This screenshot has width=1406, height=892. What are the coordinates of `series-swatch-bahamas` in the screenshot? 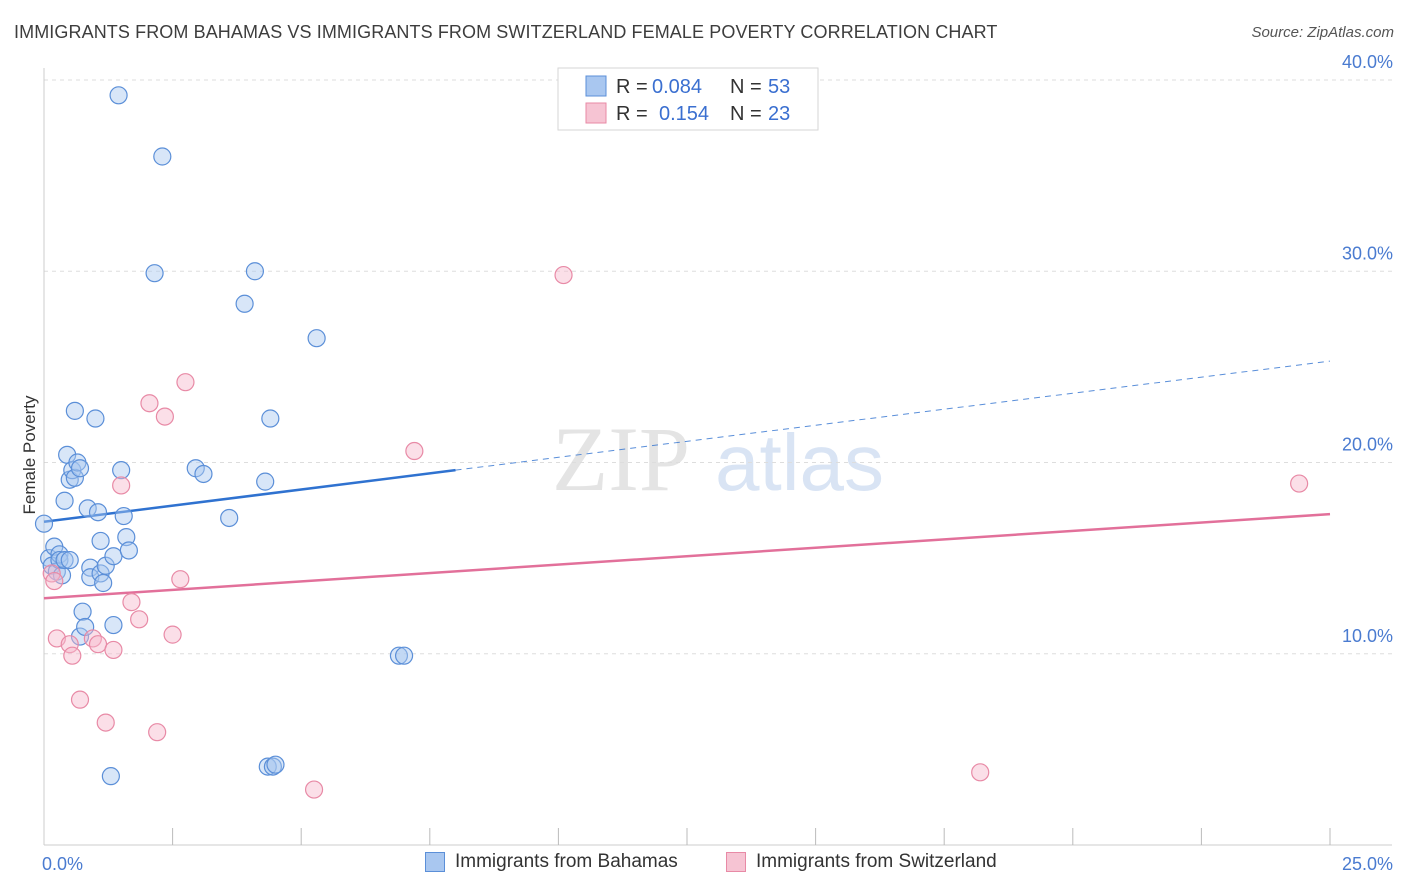 It's located at (435, 862).